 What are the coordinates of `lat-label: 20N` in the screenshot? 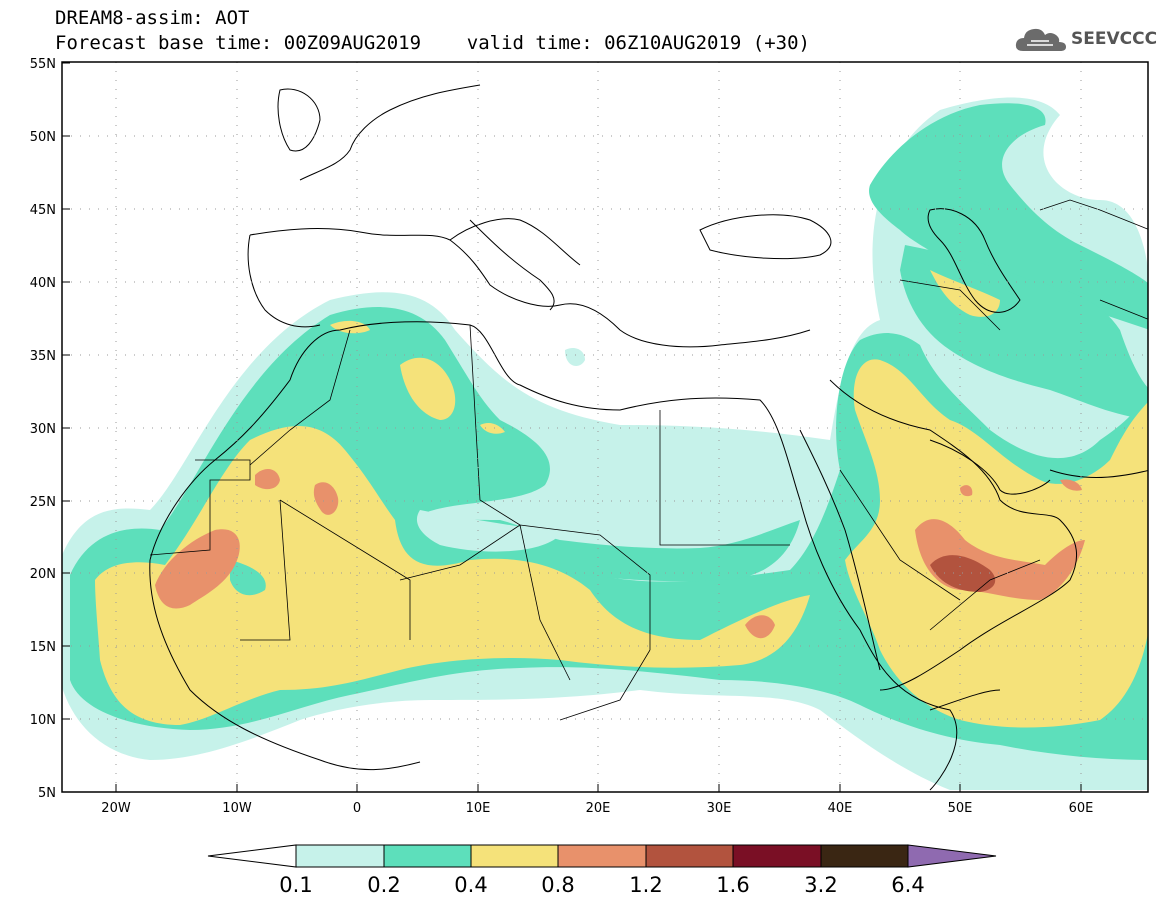 It's located at (43, 574).